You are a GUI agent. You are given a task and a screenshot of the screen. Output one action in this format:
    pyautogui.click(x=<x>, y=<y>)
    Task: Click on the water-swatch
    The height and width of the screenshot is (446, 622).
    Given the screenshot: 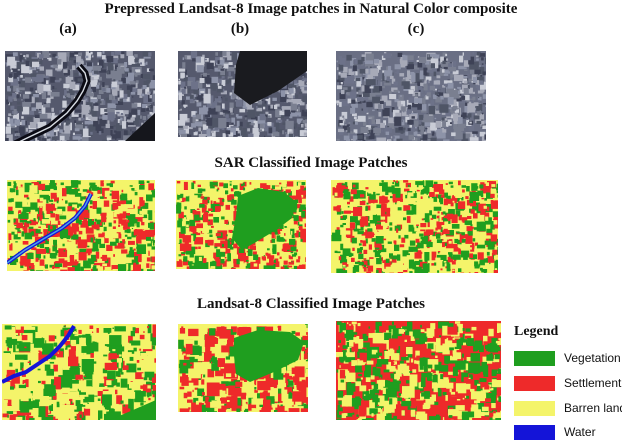 What is the action you would take?
    pyautogui.click(x=534, y=432)
    